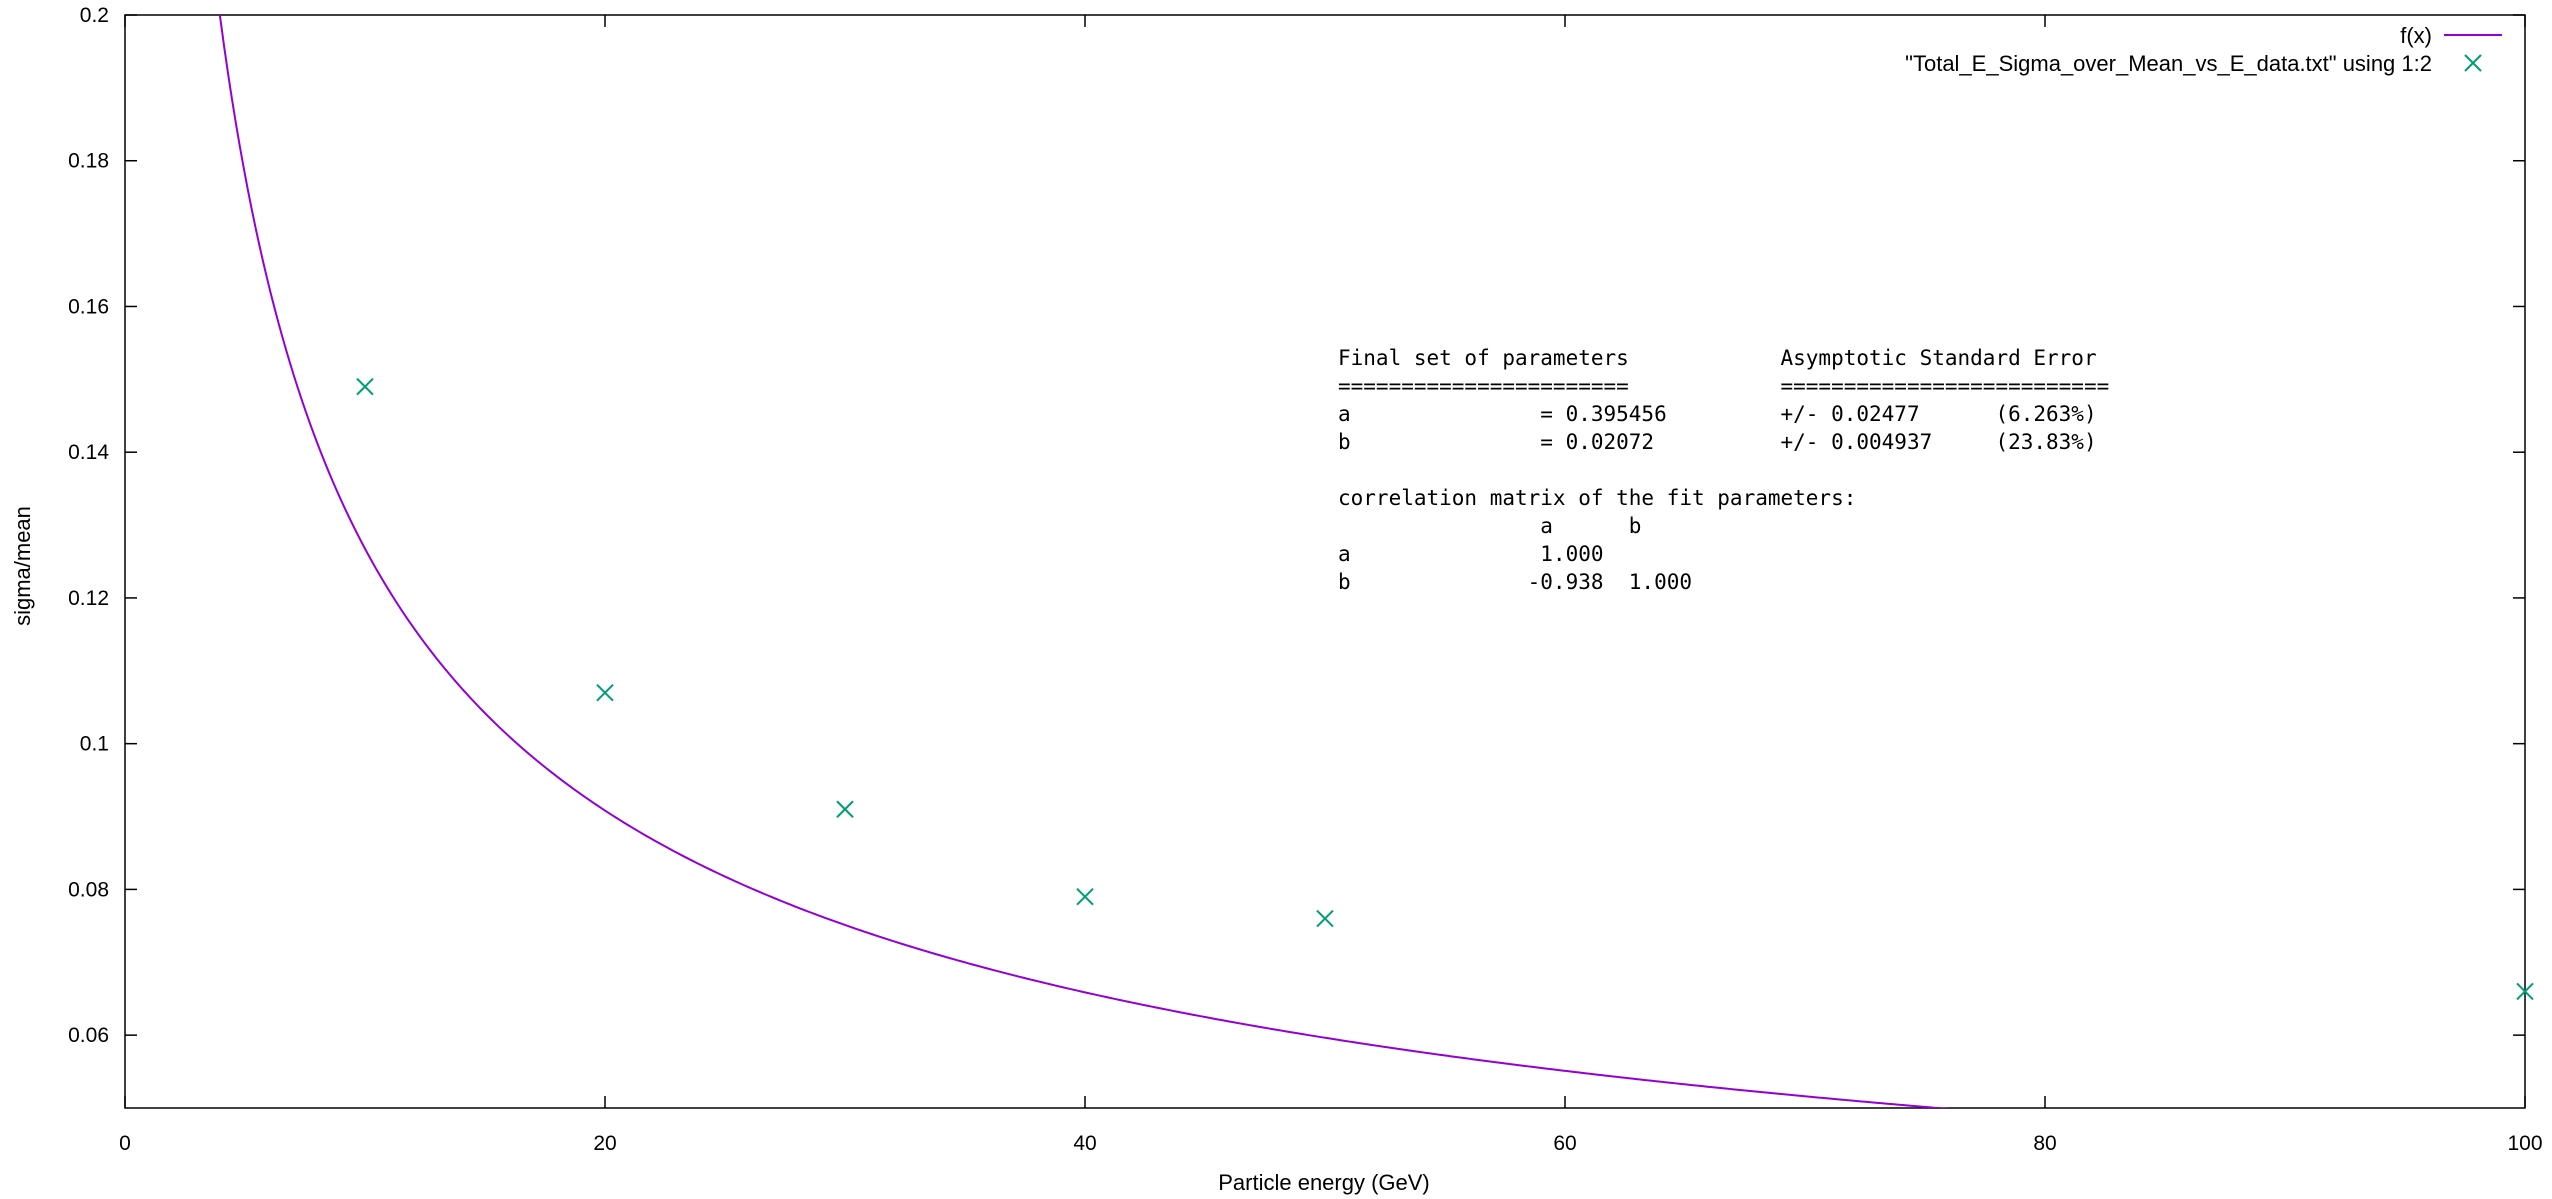 The width and height of the screenshot is (2552, 1199). I want to click on y-axis-label: sigma/mean, so click(22, 566).